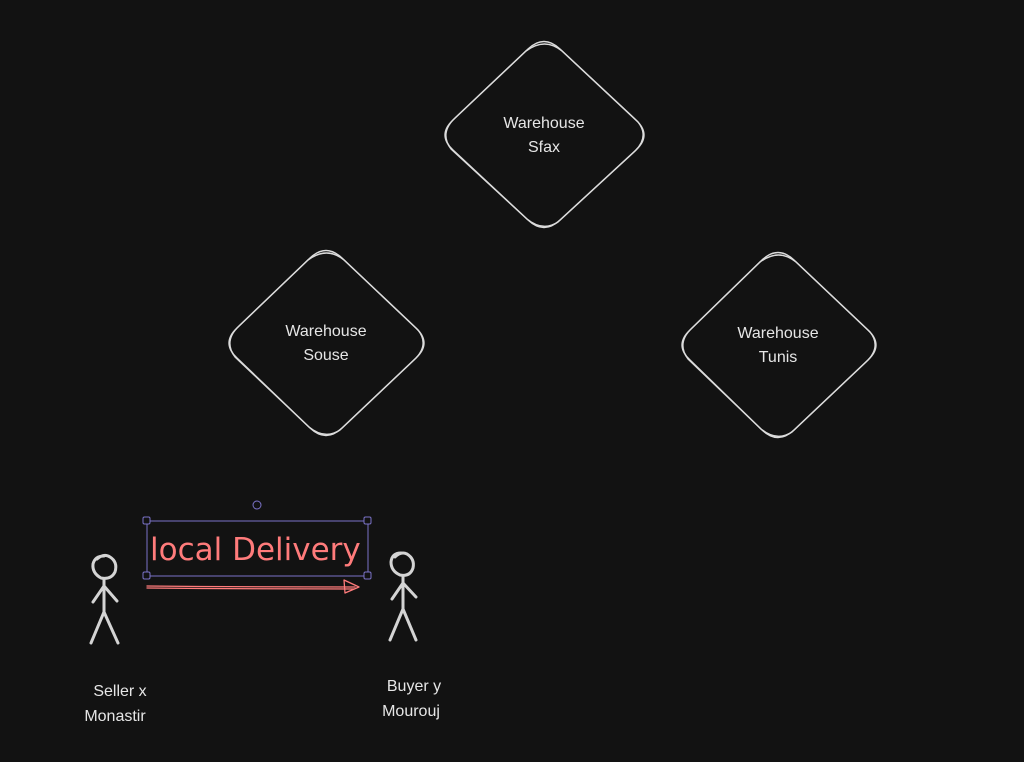 Image resolution: width=1024 pixels, height=762 pixels. I want to click on delivery-arrow-shaft, so click(251, 587).